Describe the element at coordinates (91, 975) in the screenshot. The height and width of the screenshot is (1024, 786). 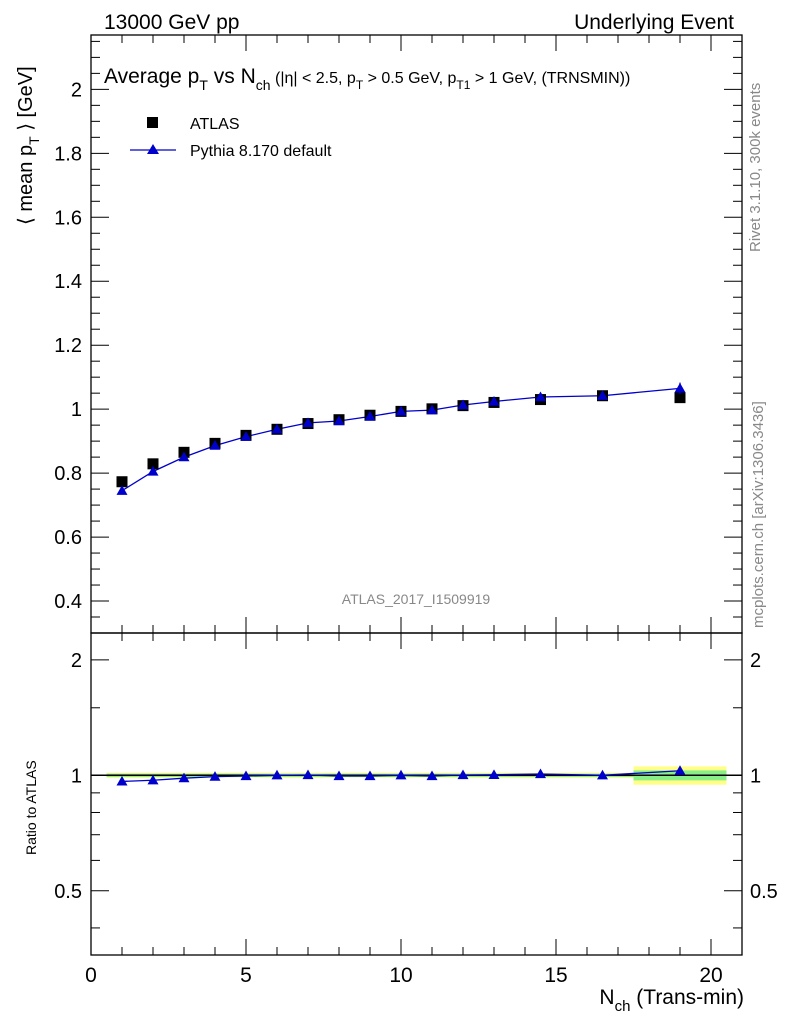
I see `x-tick-label: 0` at that location.